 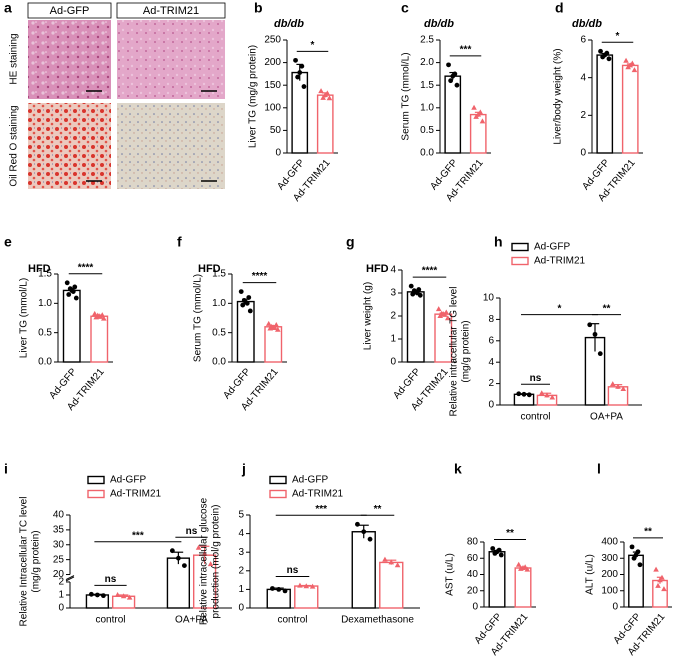 What do you see at coordinates (70, 579) in the screenshot?
I see `axis-break` at bounding box center [70, 579].